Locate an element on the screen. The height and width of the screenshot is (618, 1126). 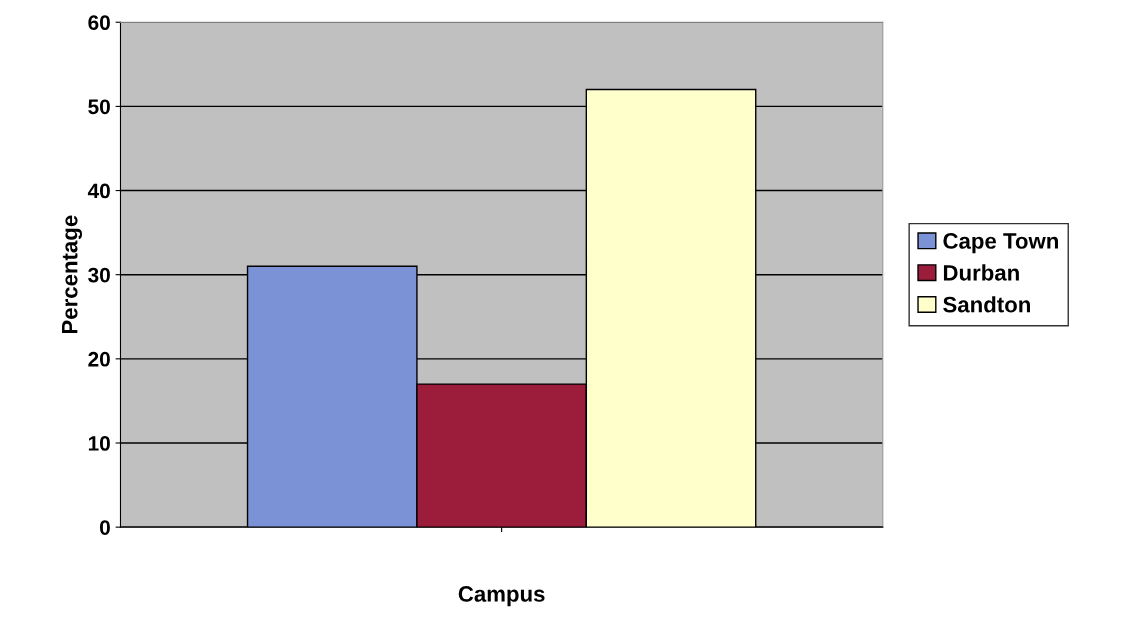
y-tick-label: 30 is located at coordinates (99, 275).